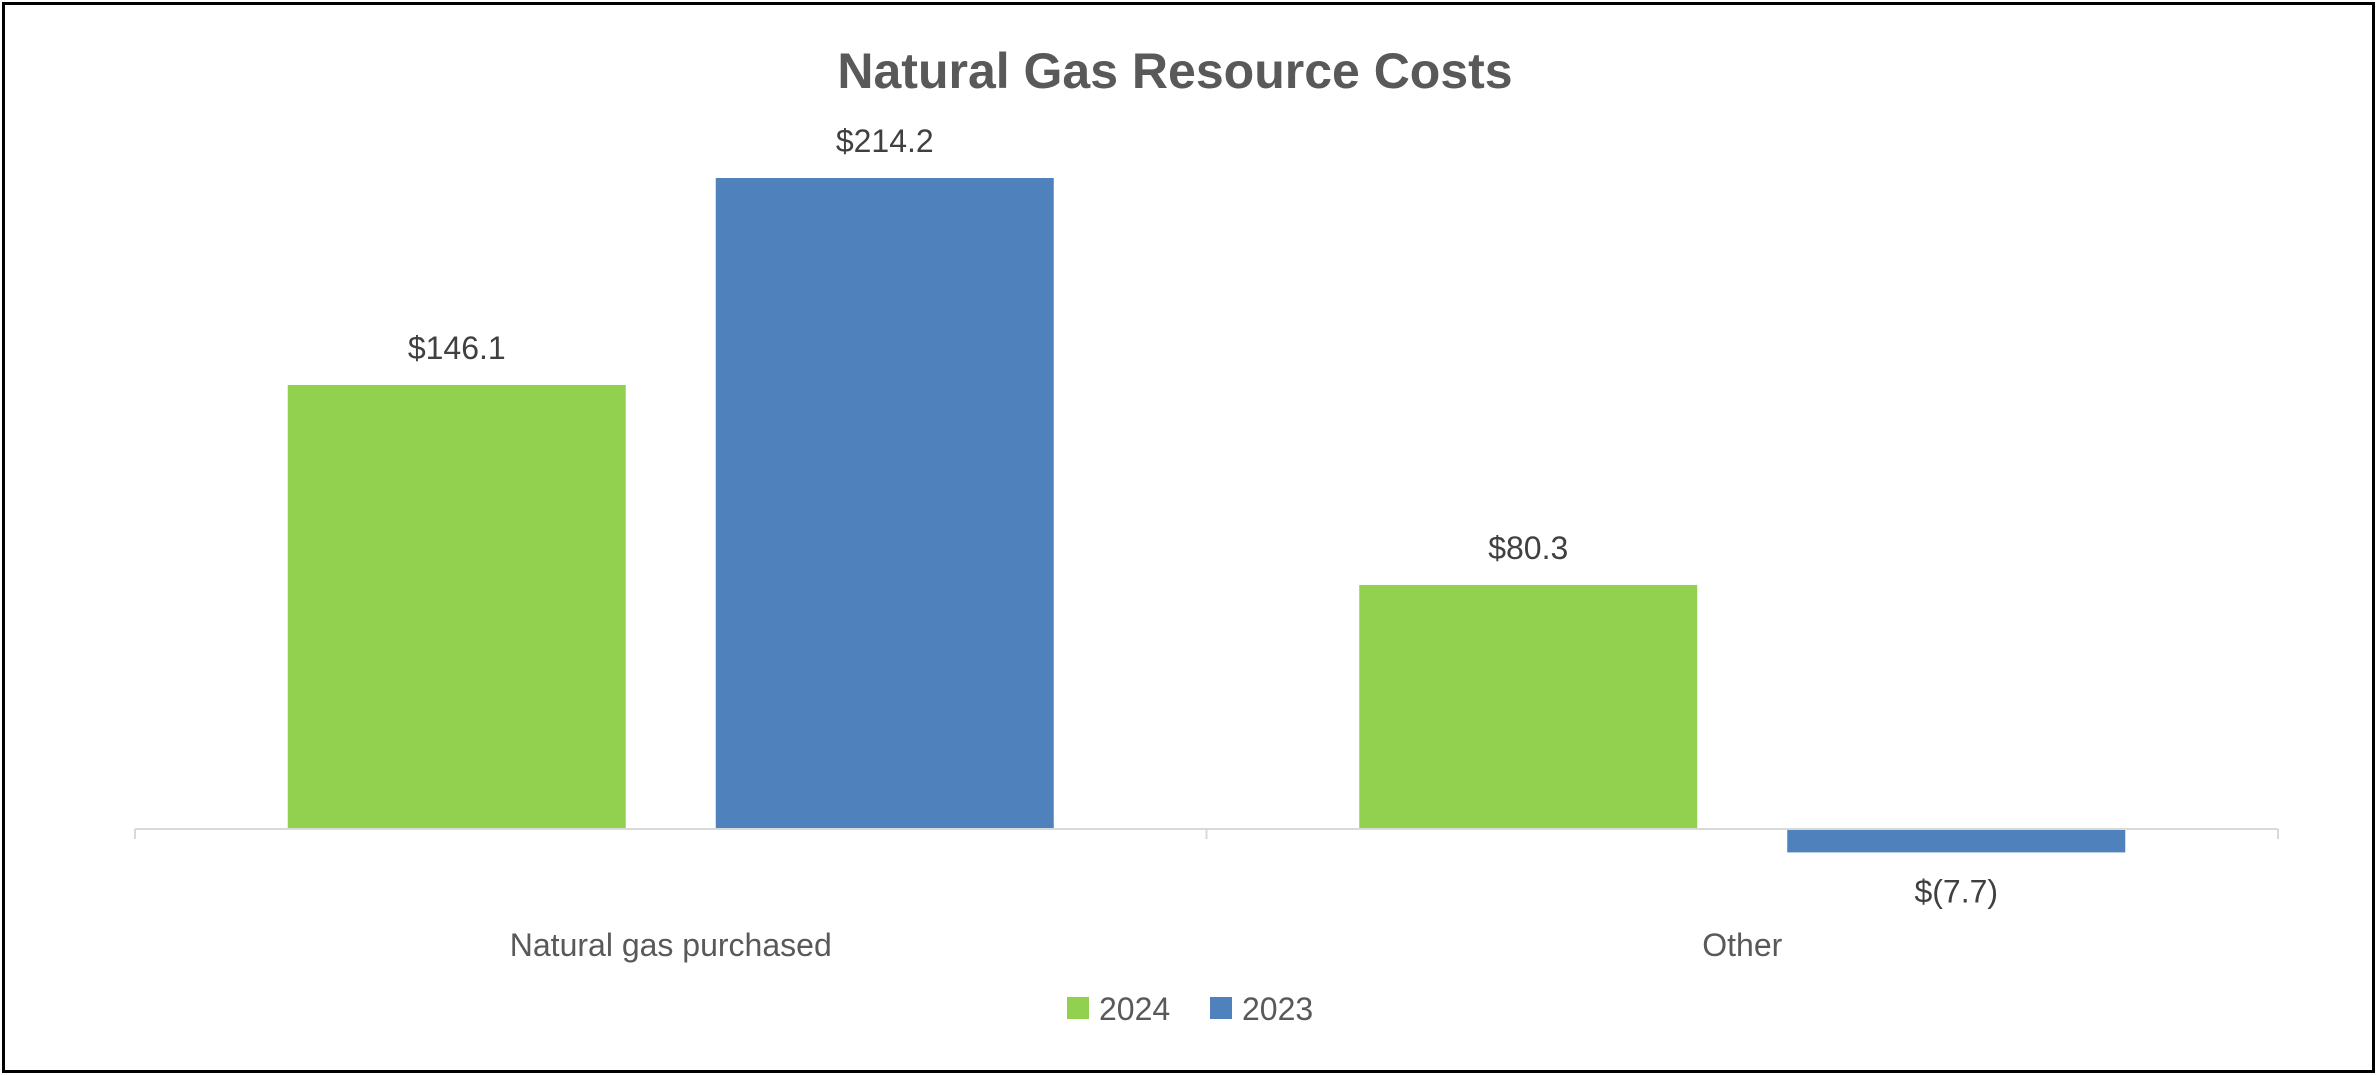 The height and width of the screenshot is (1075, 2379). Describe the element at coordinates (1174, 71) in the screenshot. I see `chart-title: Natural Gas Resource Costs` at that location.